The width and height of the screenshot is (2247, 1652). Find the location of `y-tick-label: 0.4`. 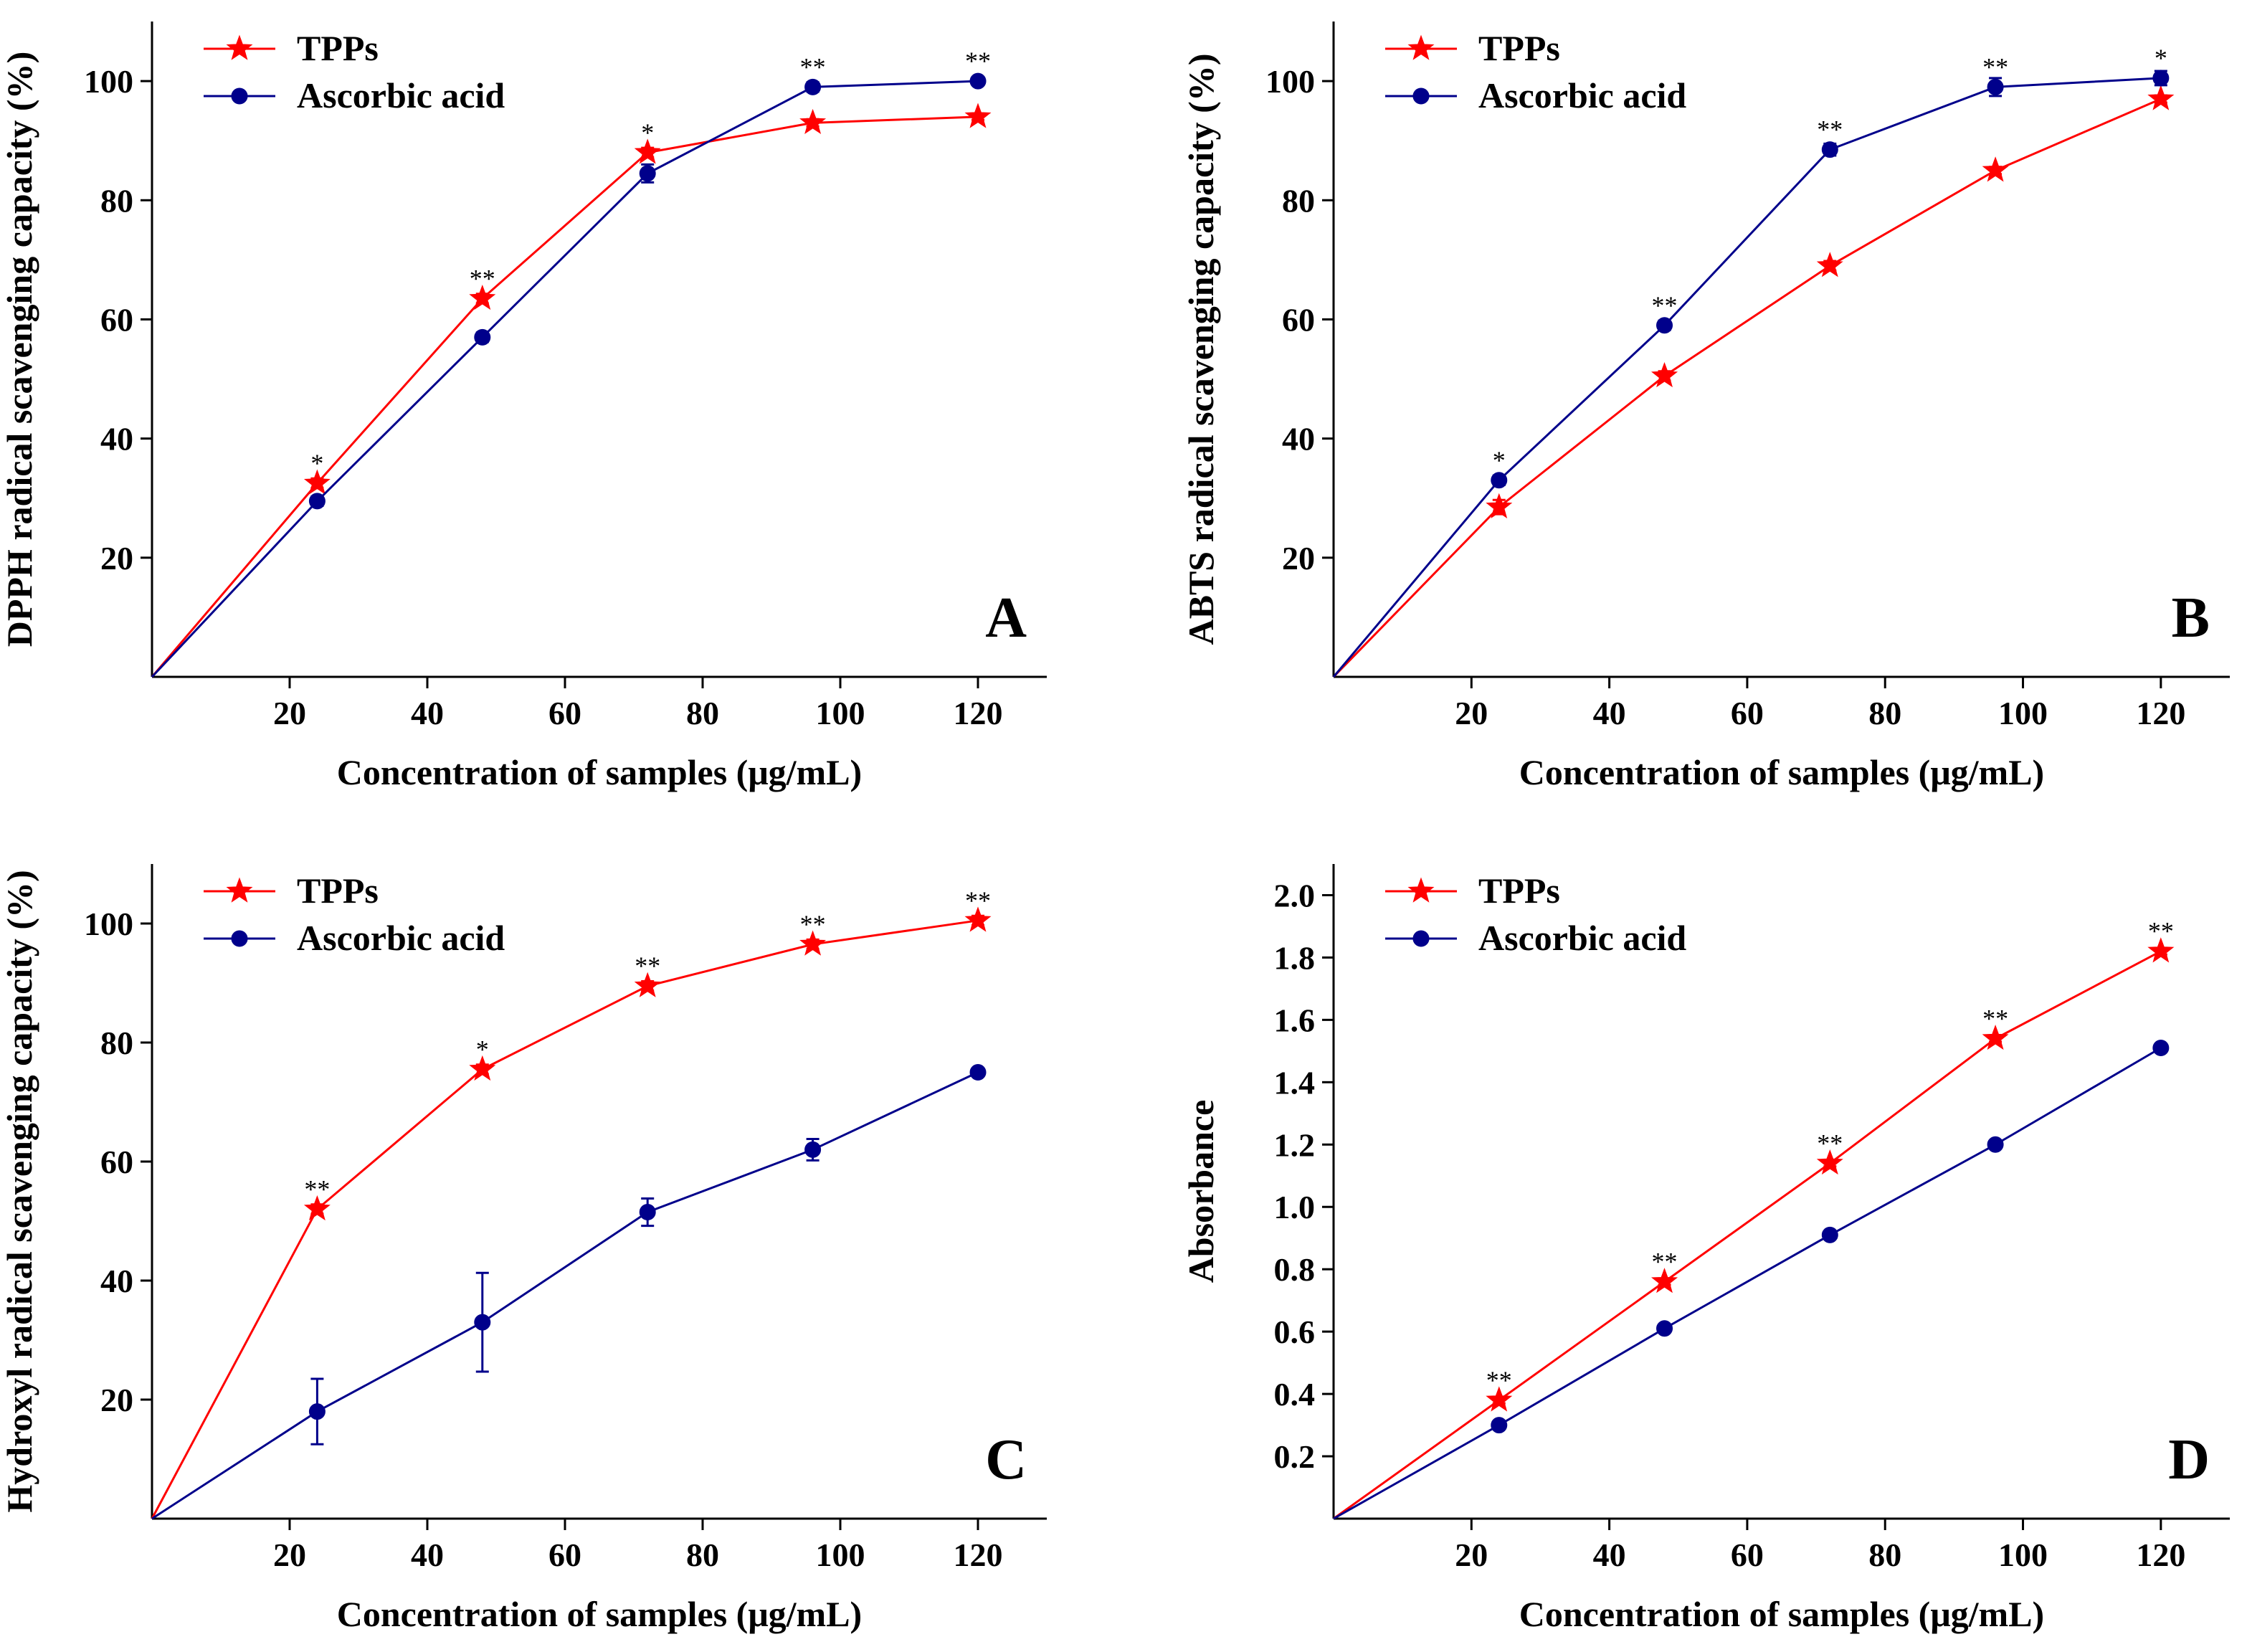

y-tick-label: 0.4 is located at coordinates (1295, 1394).